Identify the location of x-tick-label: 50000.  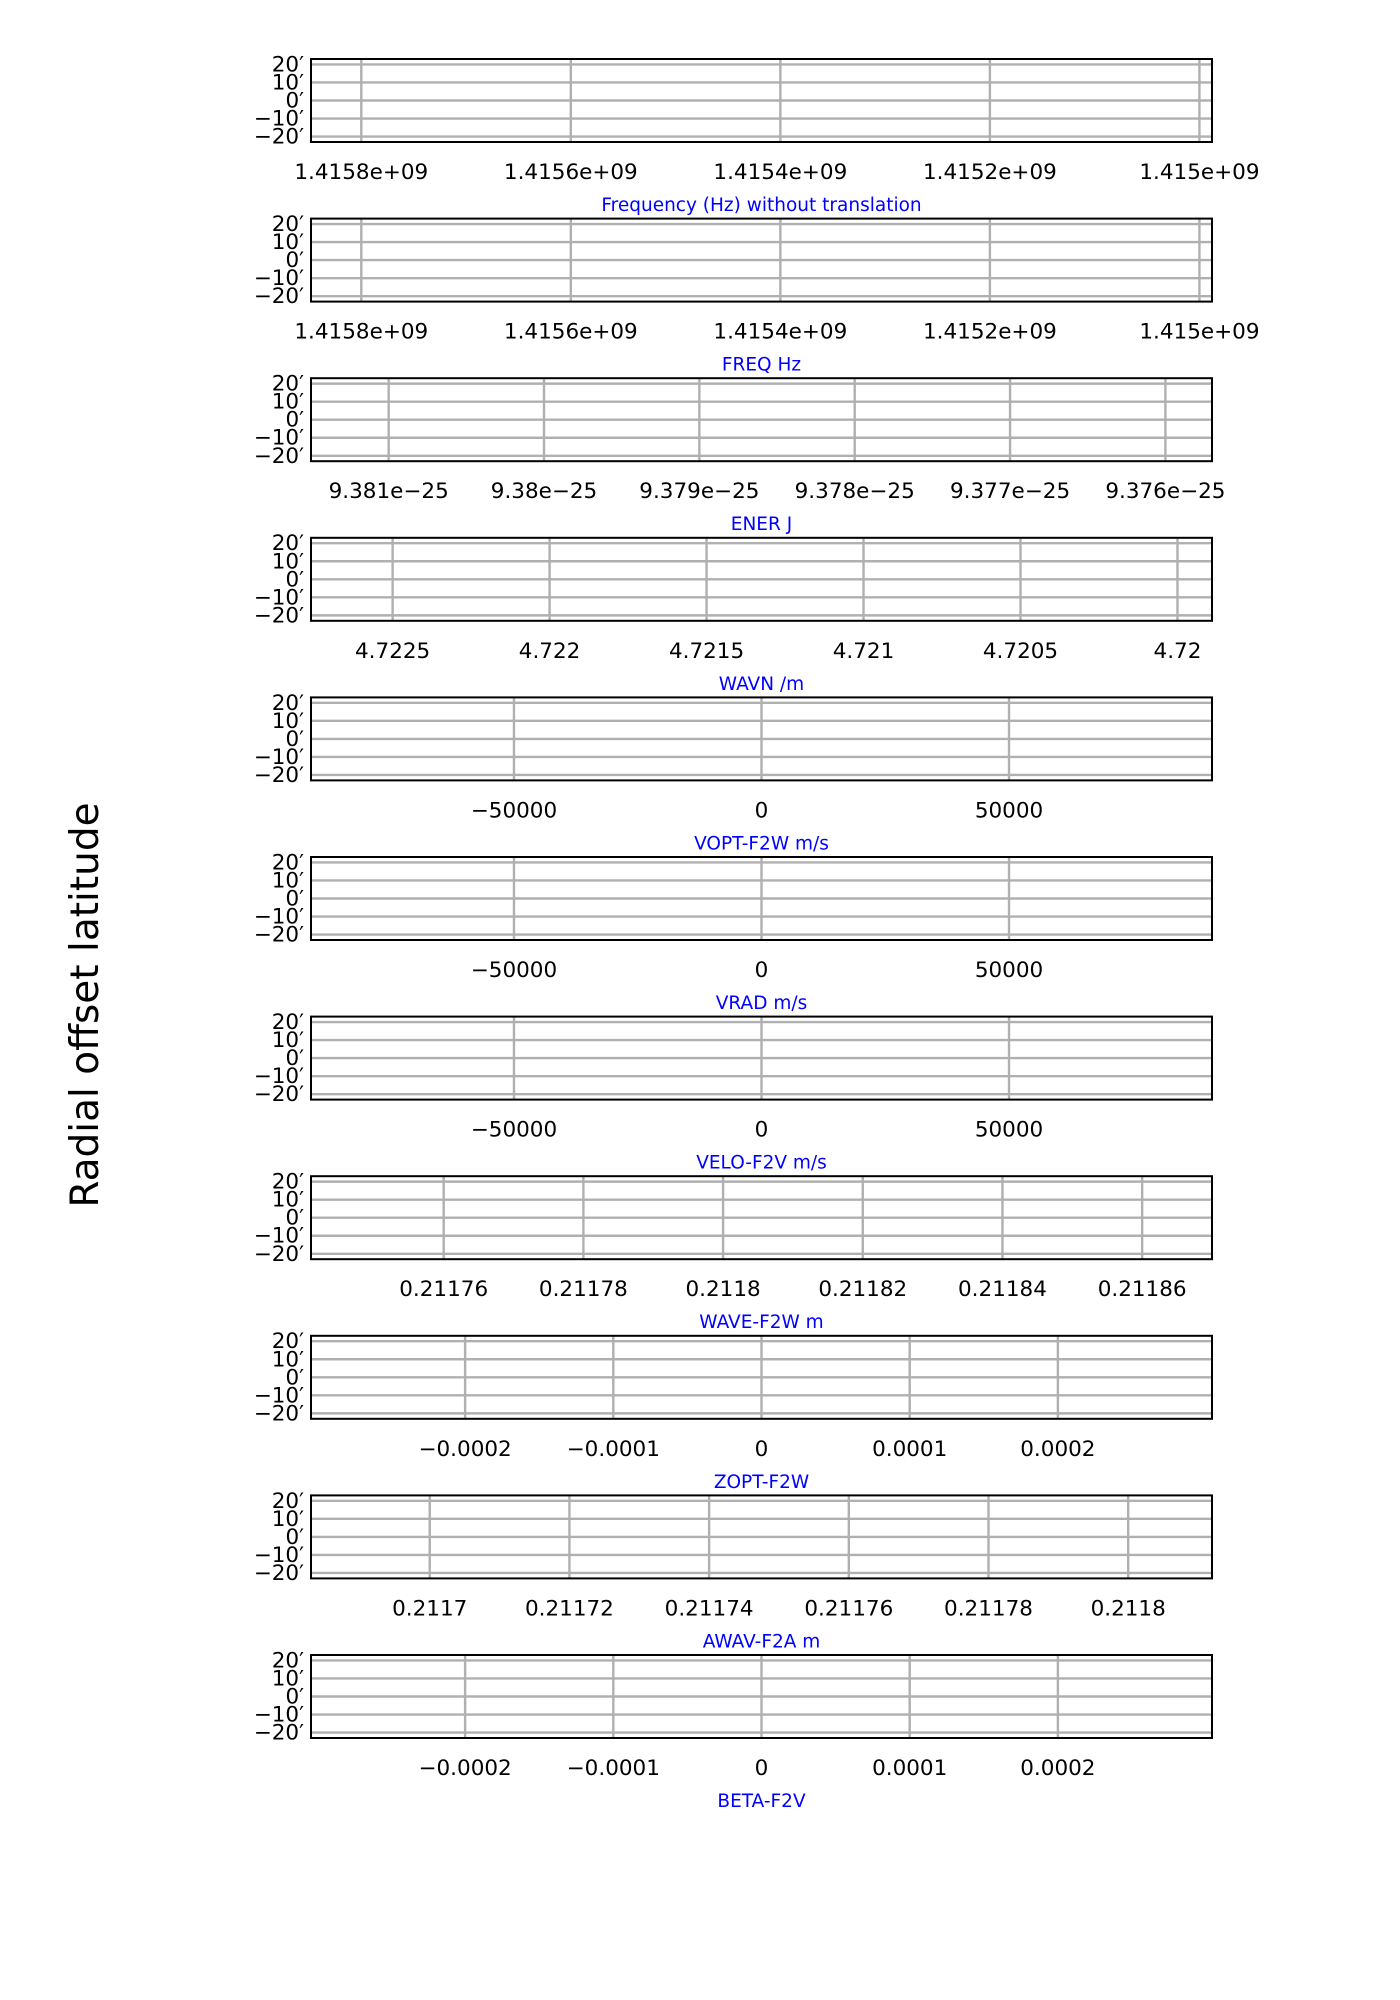
(1009, 1130).